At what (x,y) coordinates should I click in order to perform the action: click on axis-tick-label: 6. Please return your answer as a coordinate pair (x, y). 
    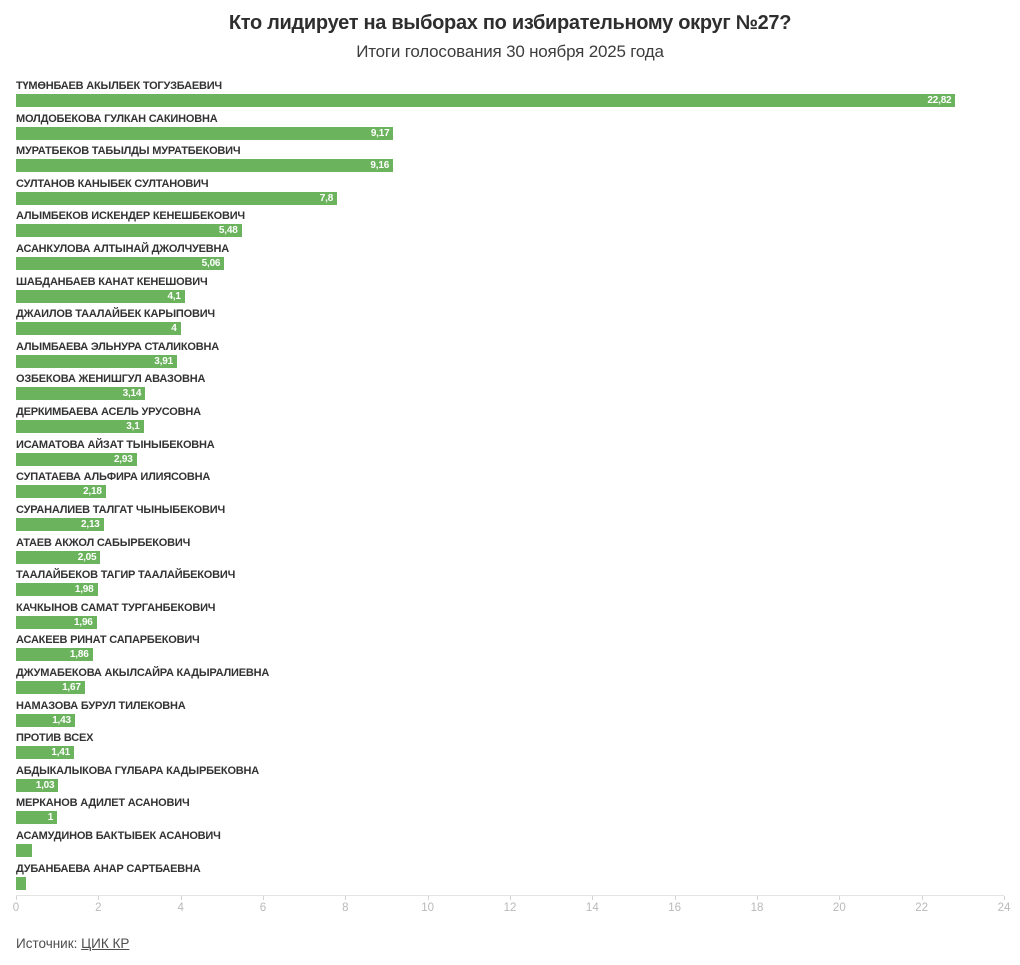
    Looking at the image, I should click on (263, 908).